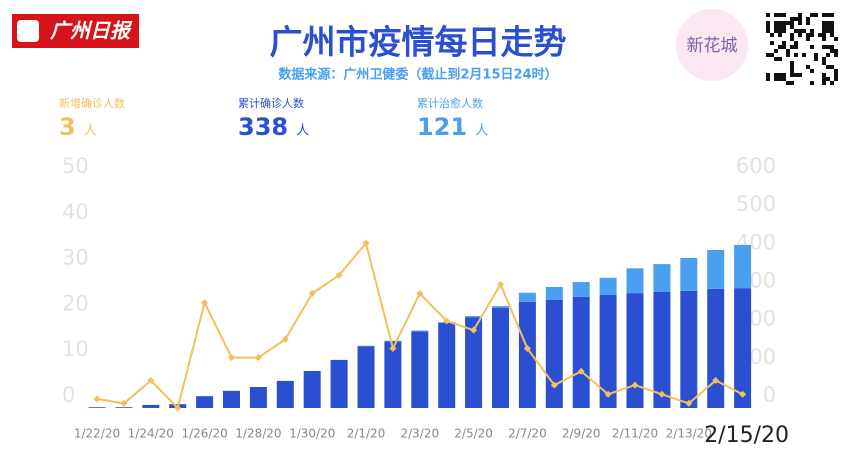 This screenshot has width=849, height=475. I want to click on stat-label: 新增确诊人数, so click(92, 103).